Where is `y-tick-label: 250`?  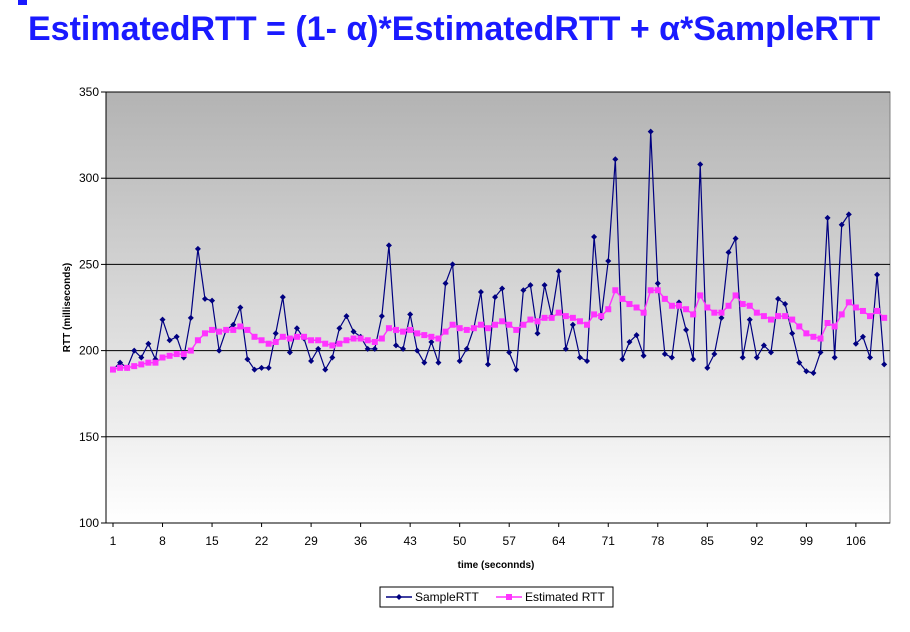
y-tick-label: 250 is located at coordinates (89, 264).